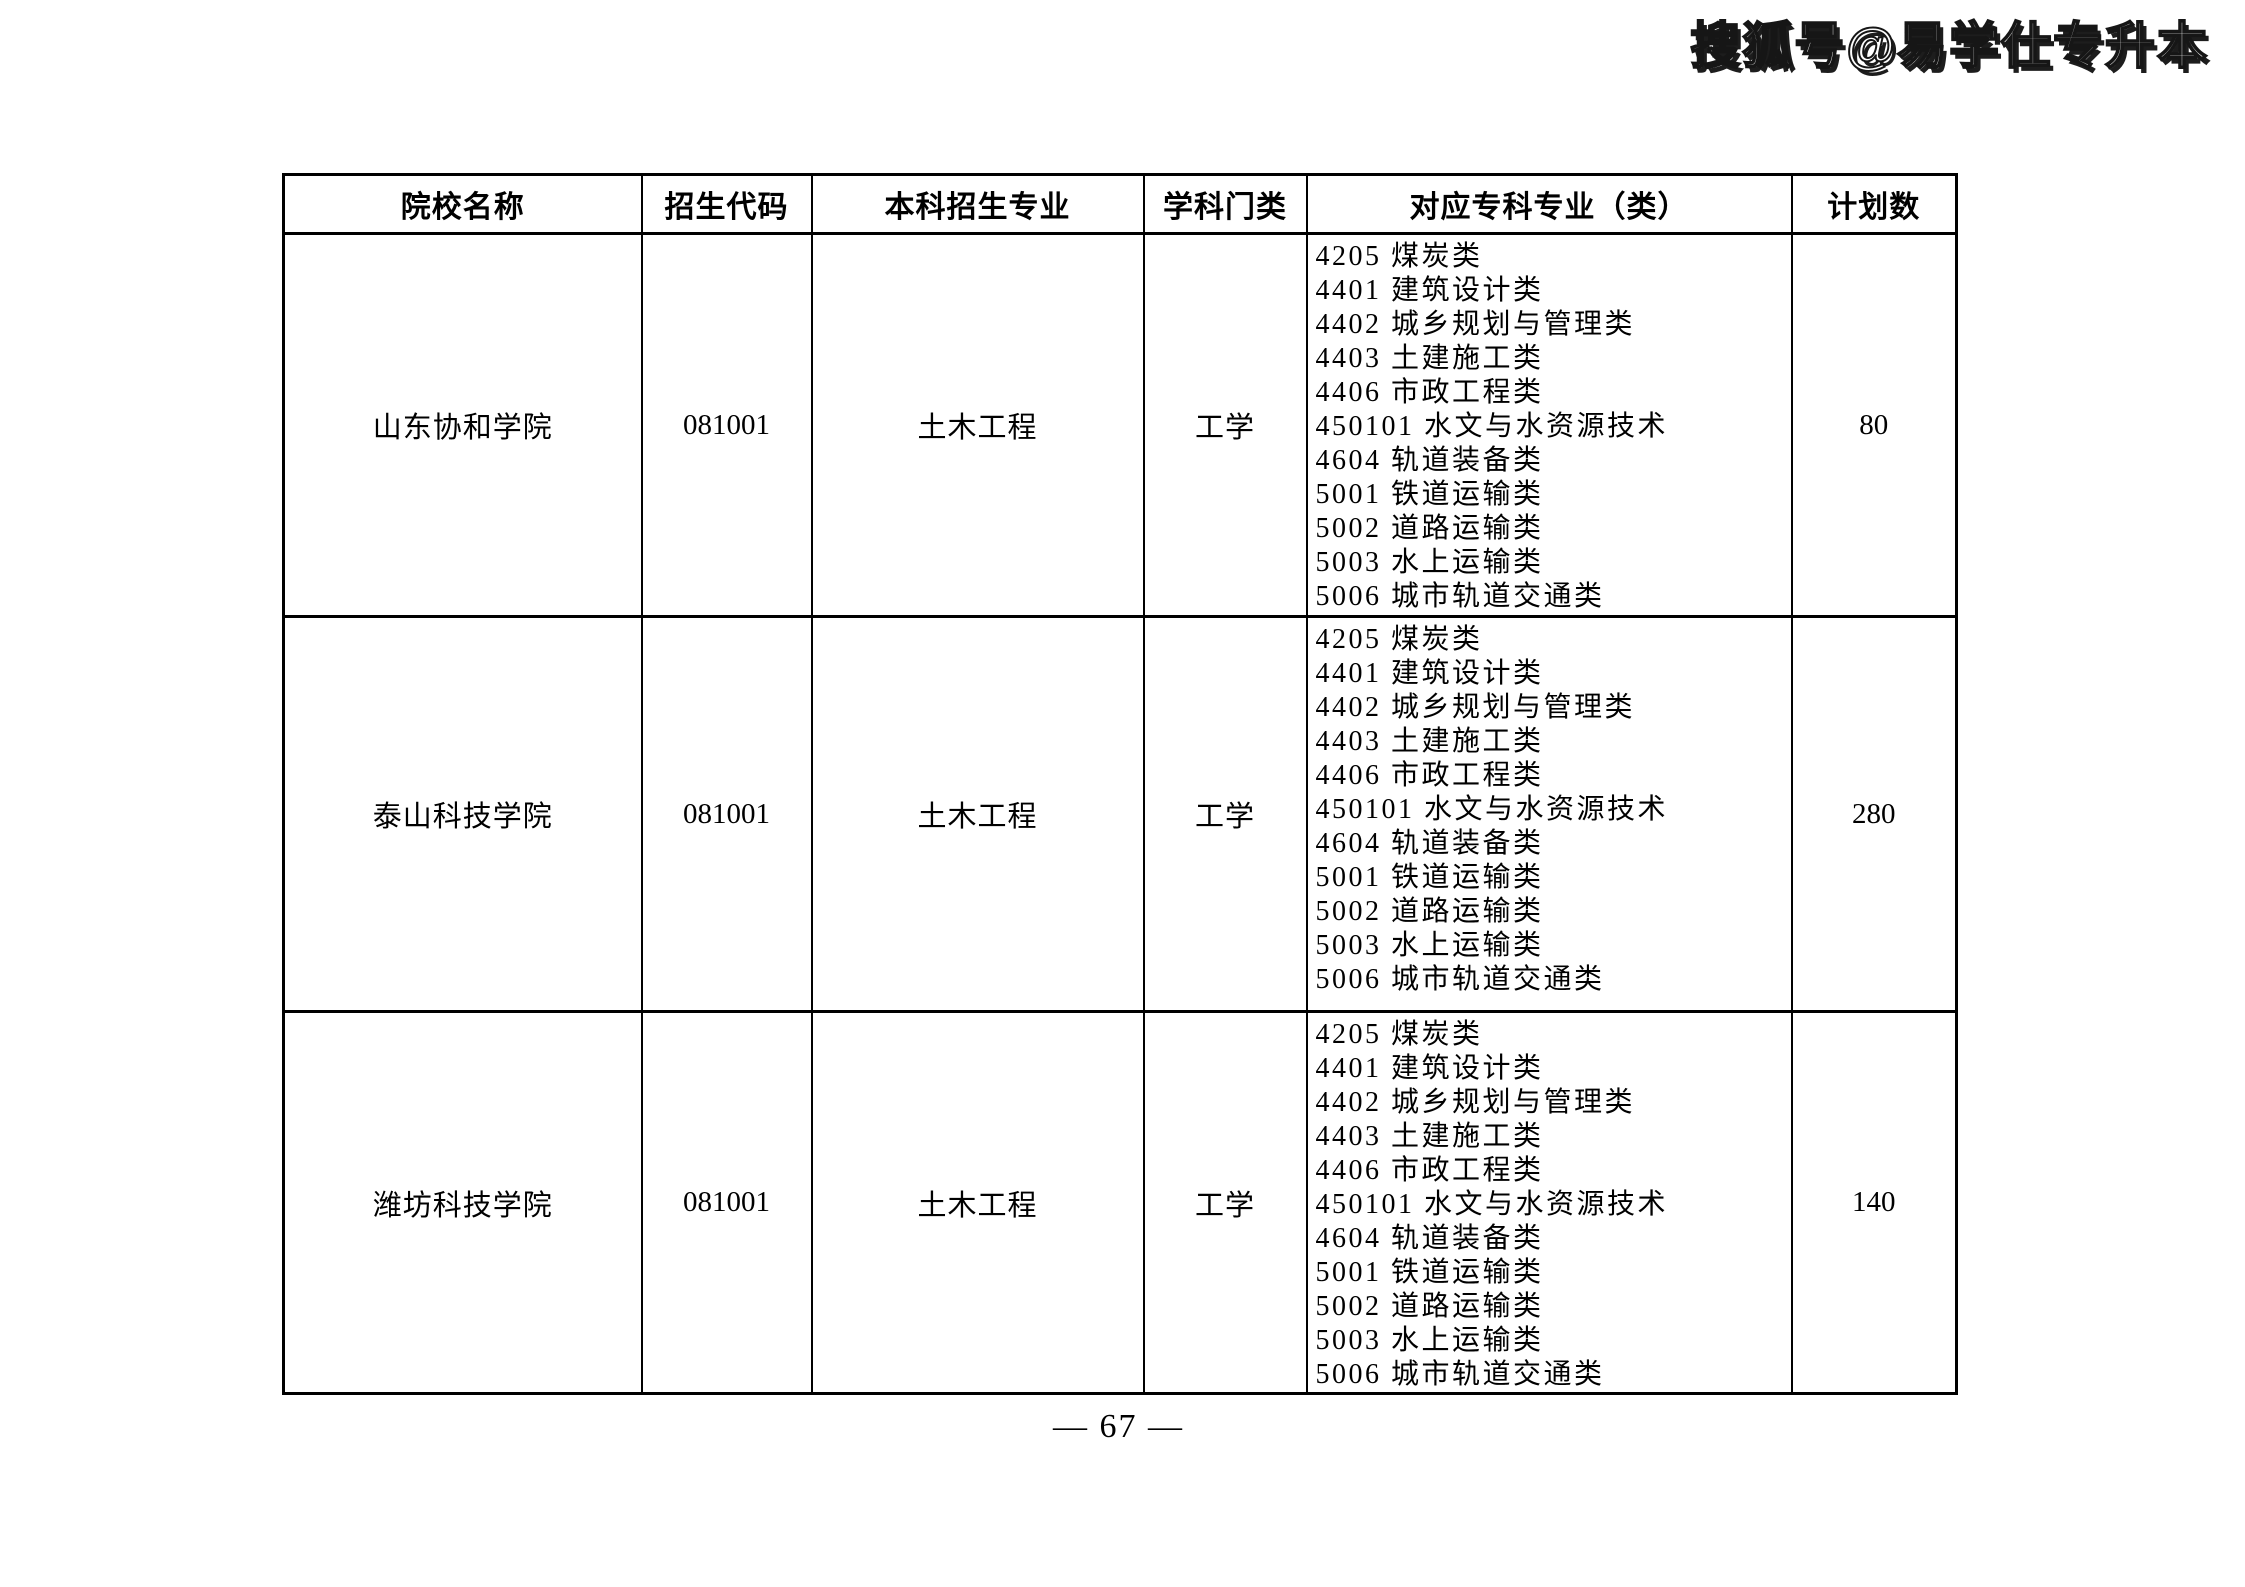 The height and width of the screenshot is (1587, 2245). I want to click on plan-count-cell: 140, so click(1874, 1202).